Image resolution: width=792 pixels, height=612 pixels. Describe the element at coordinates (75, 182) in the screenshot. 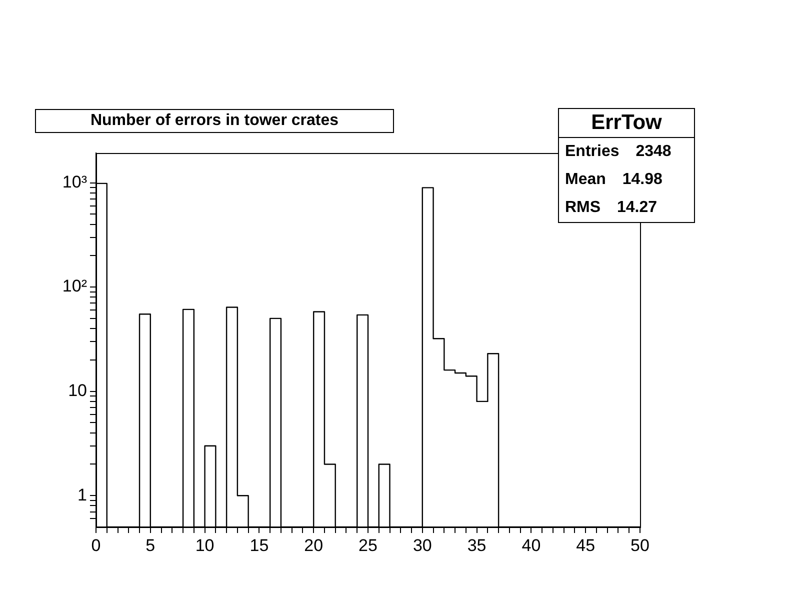

I see `y-tick-label: 10³` at that location.